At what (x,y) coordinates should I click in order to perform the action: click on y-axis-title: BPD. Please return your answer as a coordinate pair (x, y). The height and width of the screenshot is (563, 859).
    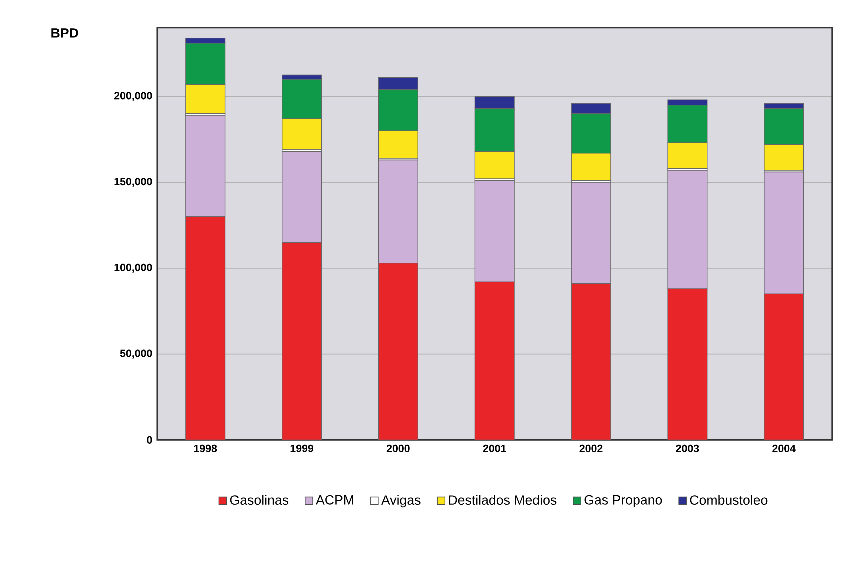
    Looking at the image, I should click on (65, 33).